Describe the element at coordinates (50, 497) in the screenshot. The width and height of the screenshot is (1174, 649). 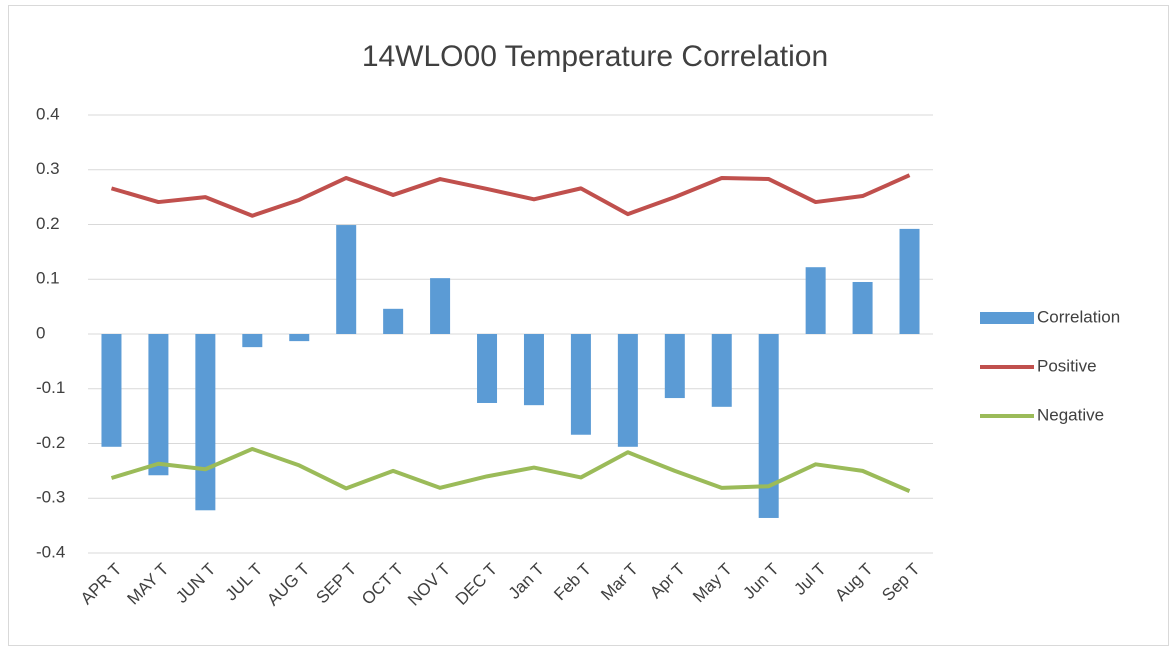
I see `y-tick-label: -0.3` at that location.